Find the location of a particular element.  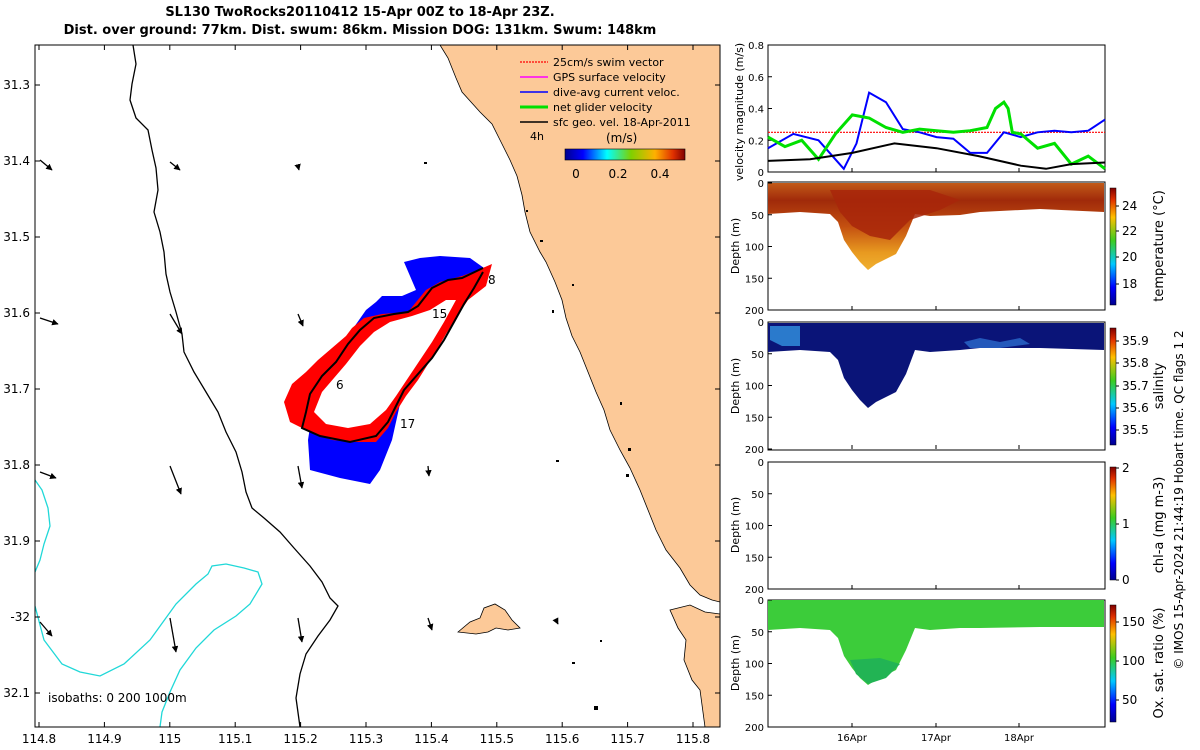

salinity-cbar-tick-label: 35.9 is located at coordinates (1135, 341).